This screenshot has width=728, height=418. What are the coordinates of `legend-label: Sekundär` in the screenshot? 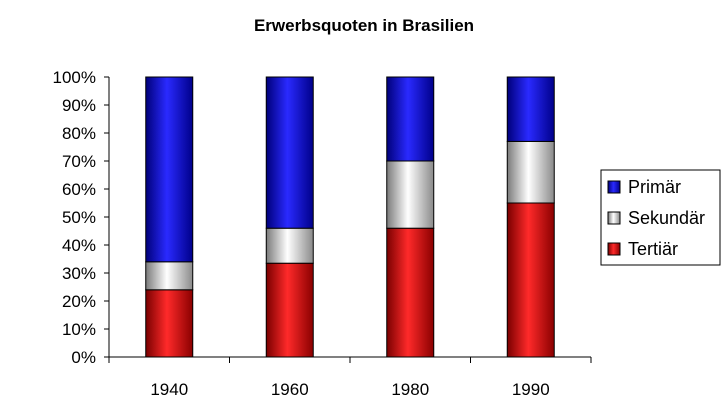 It's located at (666, 218).